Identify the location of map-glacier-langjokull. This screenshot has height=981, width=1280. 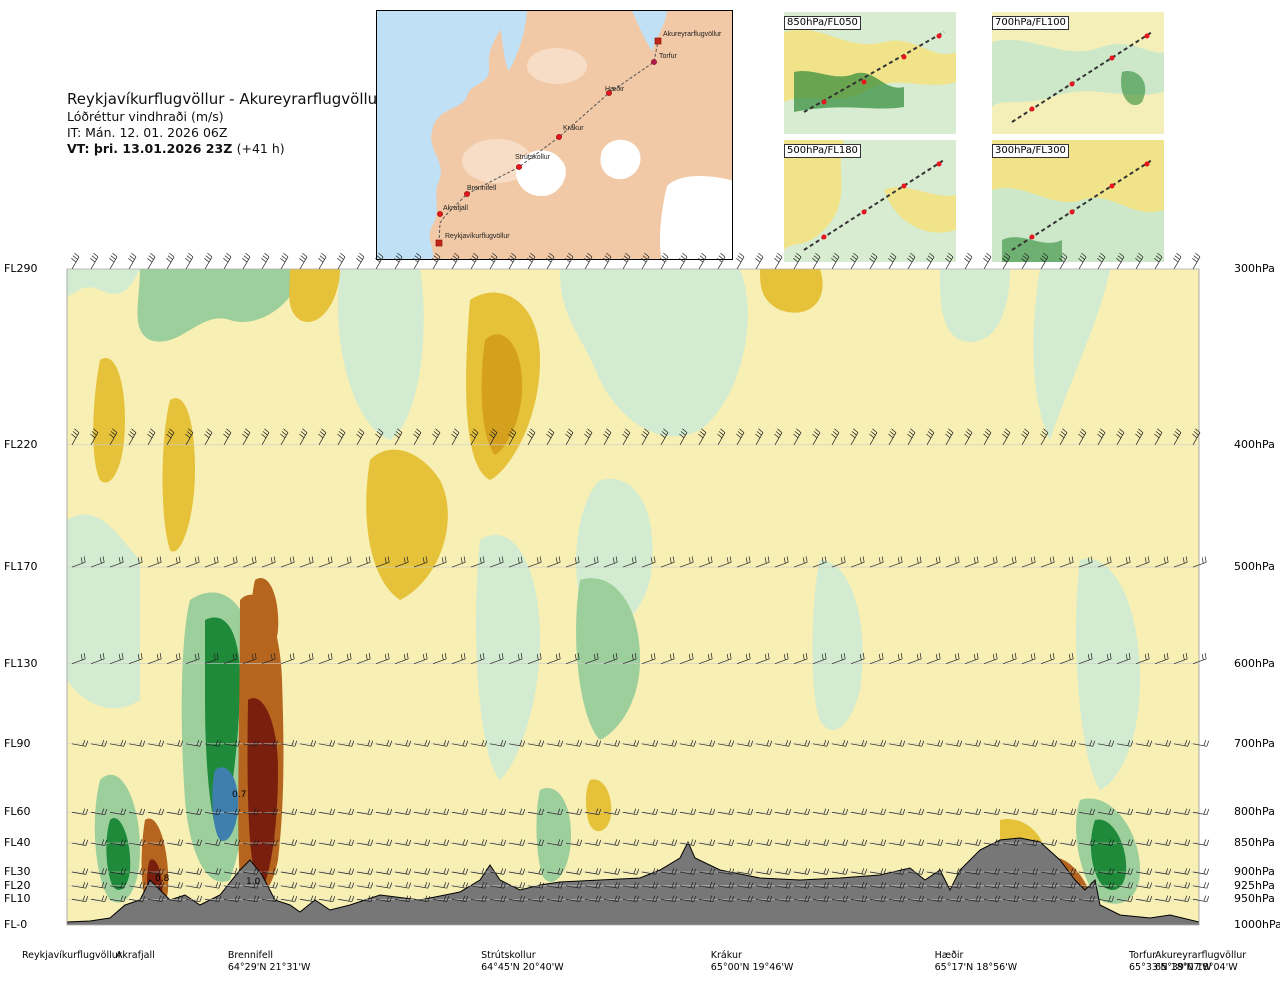
(541, 173).